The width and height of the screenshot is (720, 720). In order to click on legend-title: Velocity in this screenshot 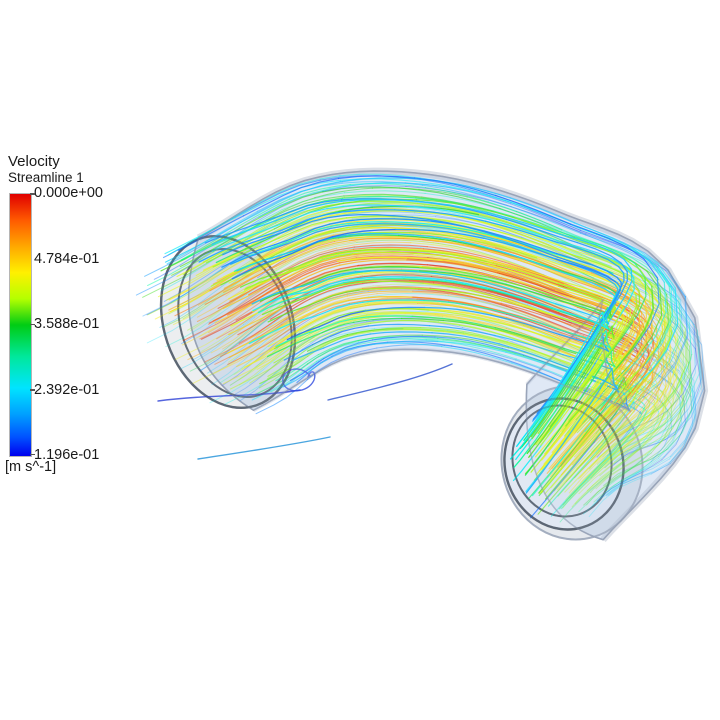, I will do `click(34, 161)`.